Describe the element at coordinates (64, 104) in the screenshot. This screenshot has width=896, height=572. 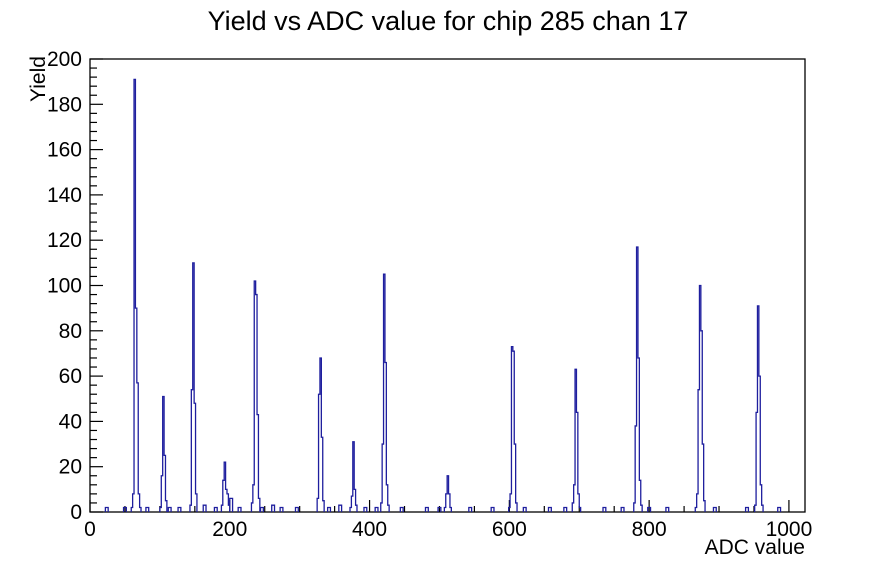
I see `y-tick-label: 180` at that location.